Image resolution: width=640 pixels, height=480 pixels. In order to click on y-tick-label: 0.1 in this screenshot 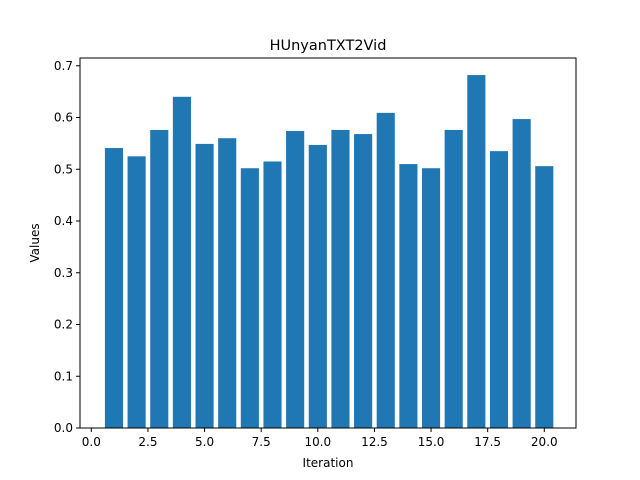, I will do `click(63, 376)`.